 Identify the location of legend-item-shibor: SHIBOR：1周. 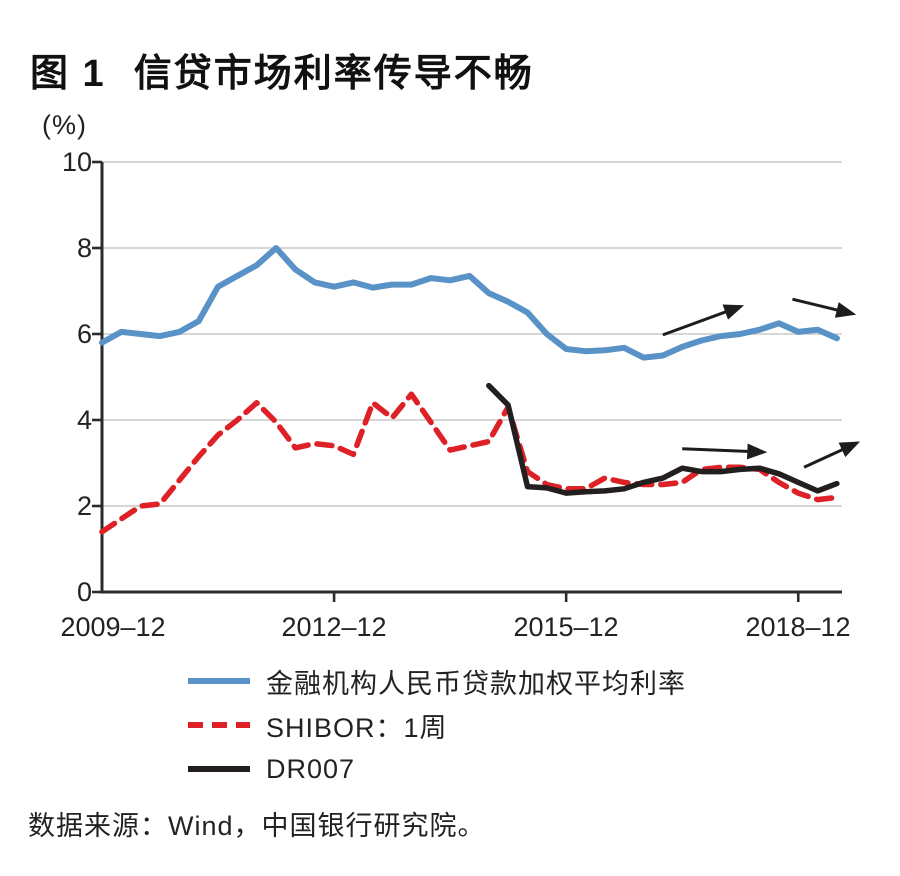
(437, 725).